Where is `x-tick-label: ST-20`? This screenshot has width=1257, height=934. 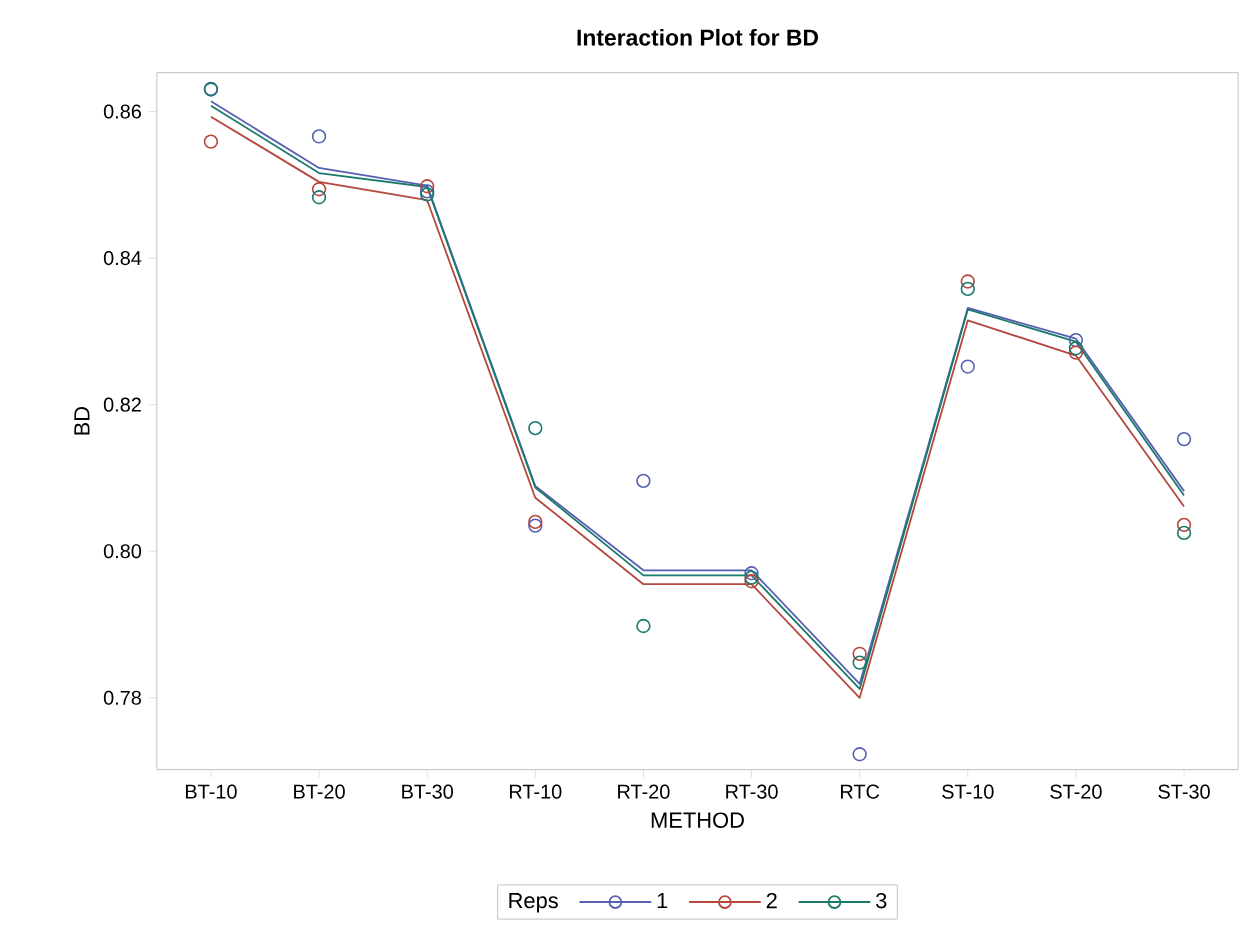 x-tick-label: ST-20 is located at coordinates (1076, 791).